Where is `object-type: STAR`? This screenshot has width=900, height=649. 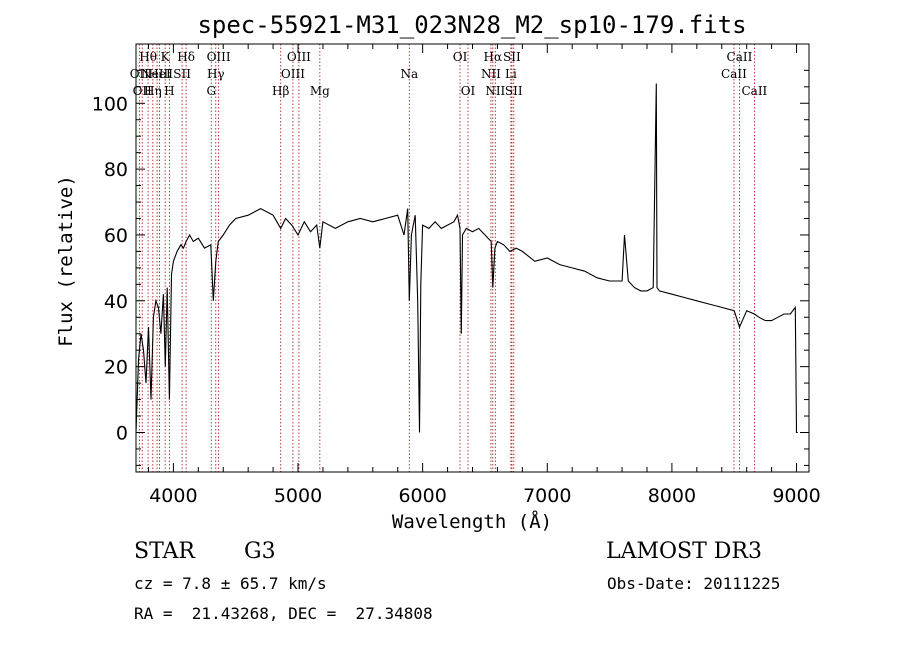
object-type: STAR is located at coordinates (164, 551).